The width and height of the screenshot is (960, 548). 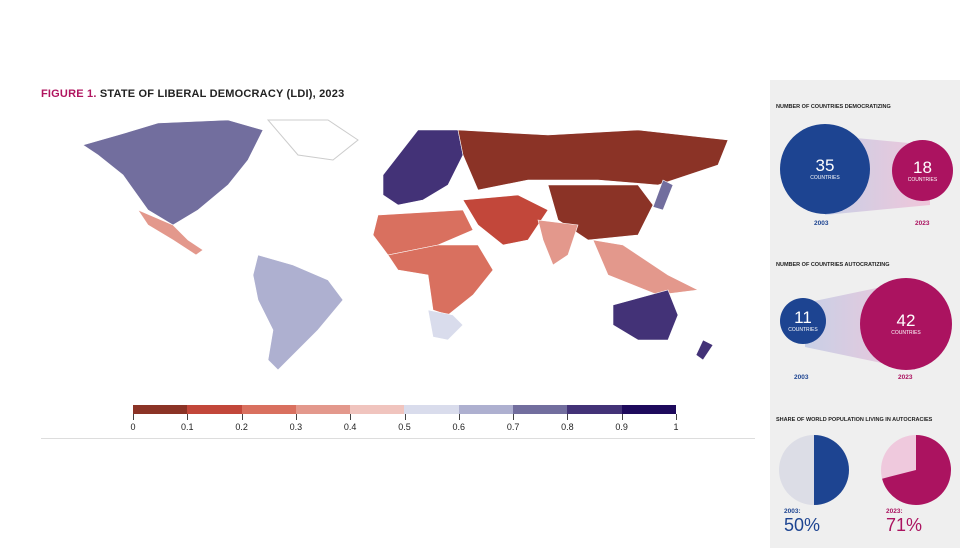 I want to click on legend-tick-label: 0.4, so click(x=350, y=427).